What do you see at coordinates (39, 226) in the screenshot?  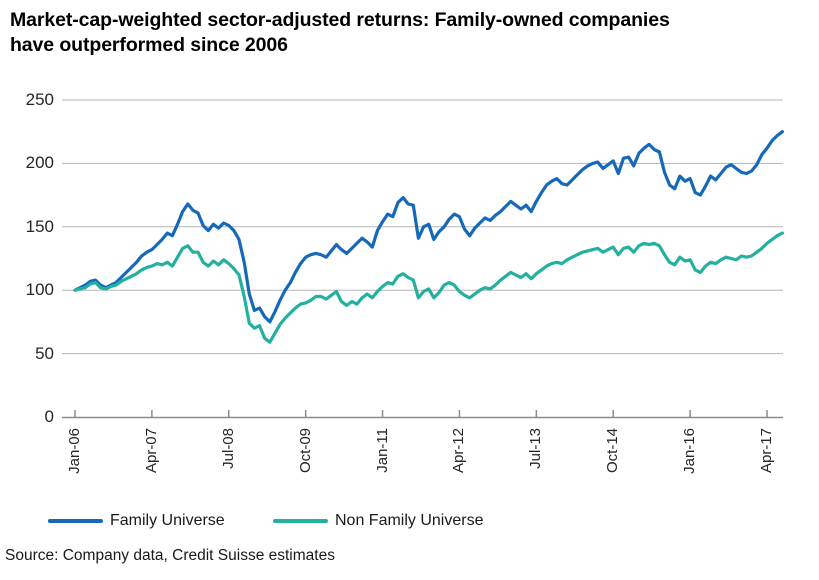 I see `y-axis-label: 150` at bounding box center [39, 226].